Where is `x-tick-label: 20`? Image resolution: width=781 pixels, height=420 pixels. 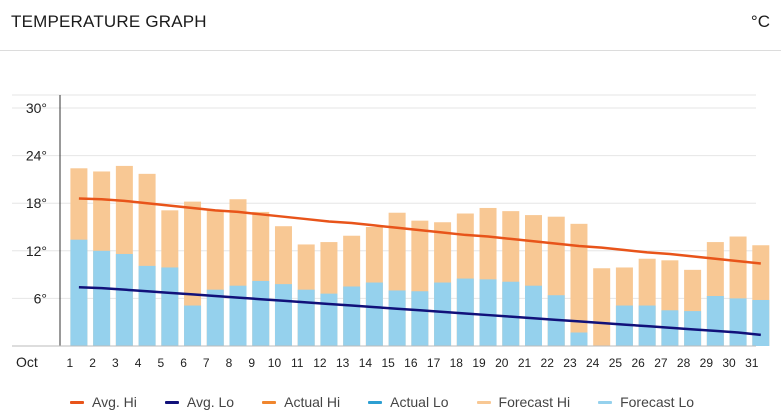 x-tick-label: 20 is located at coordinates (502, 363).